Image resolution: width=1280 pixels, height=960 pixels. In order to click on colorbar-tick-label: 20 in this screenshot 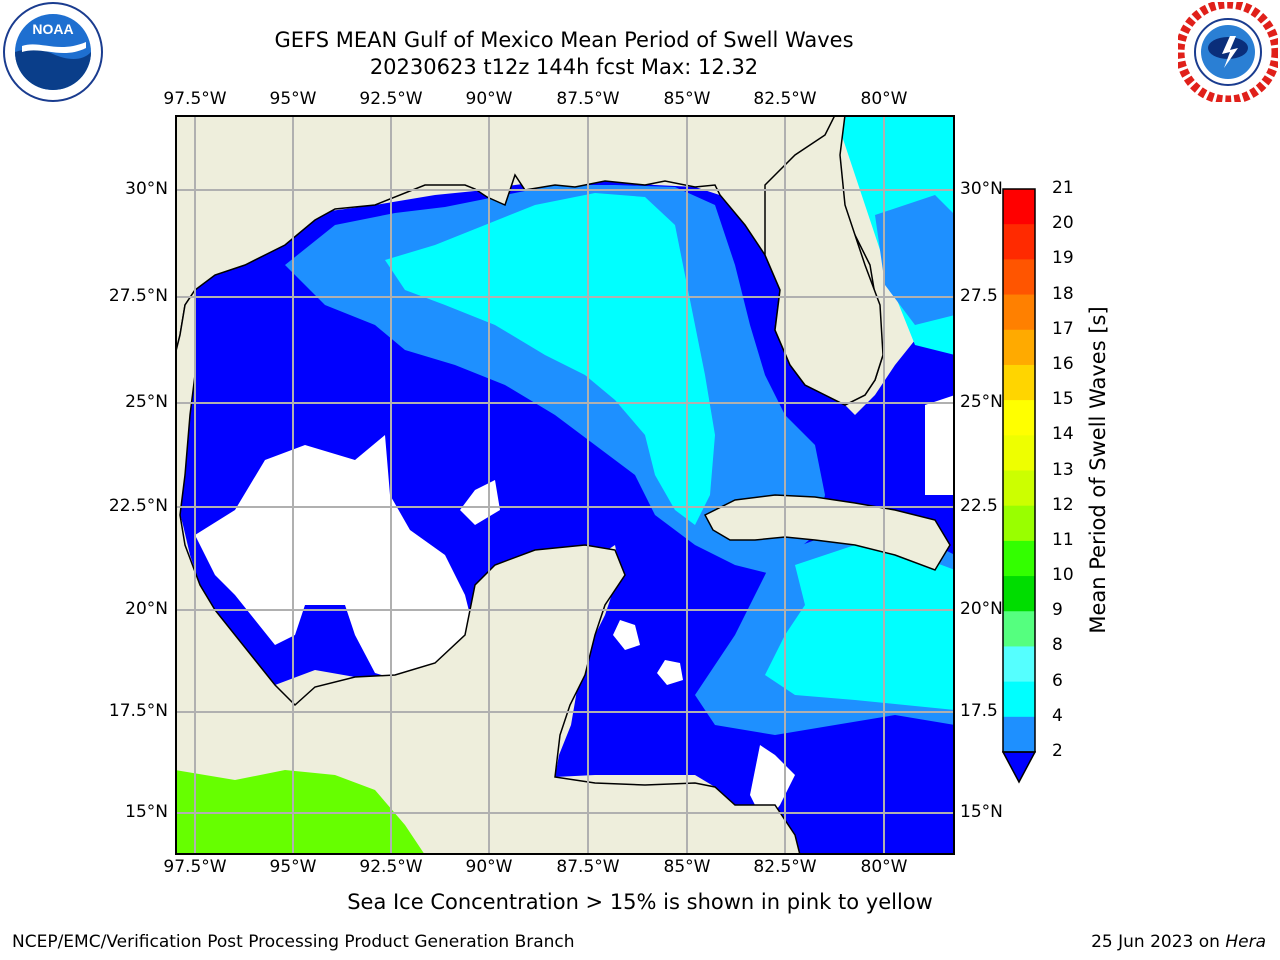, I will do `click(1063, 223)`.